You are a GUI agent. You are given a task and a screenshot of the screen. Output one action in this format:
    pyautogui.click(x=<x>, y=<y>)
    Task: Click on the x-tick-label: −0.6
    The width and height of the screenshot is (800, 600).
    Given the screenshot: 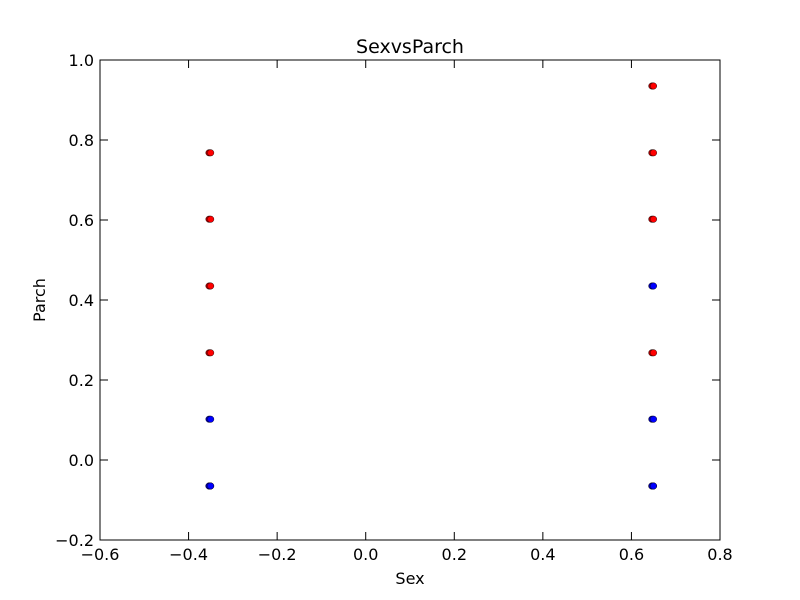 What is the action you would take?
    pyautogui.click(x=100, y=554)
    